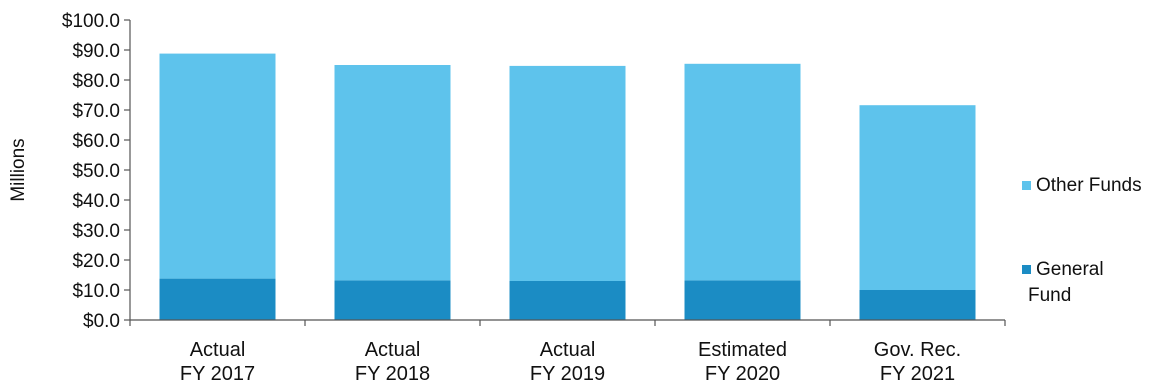 The width and height of the screenshot is (1167, 390). Describe the element at coordinates (567, 362) in the screenshot. I see `x-category-label: Actual FY 2019` at that location.